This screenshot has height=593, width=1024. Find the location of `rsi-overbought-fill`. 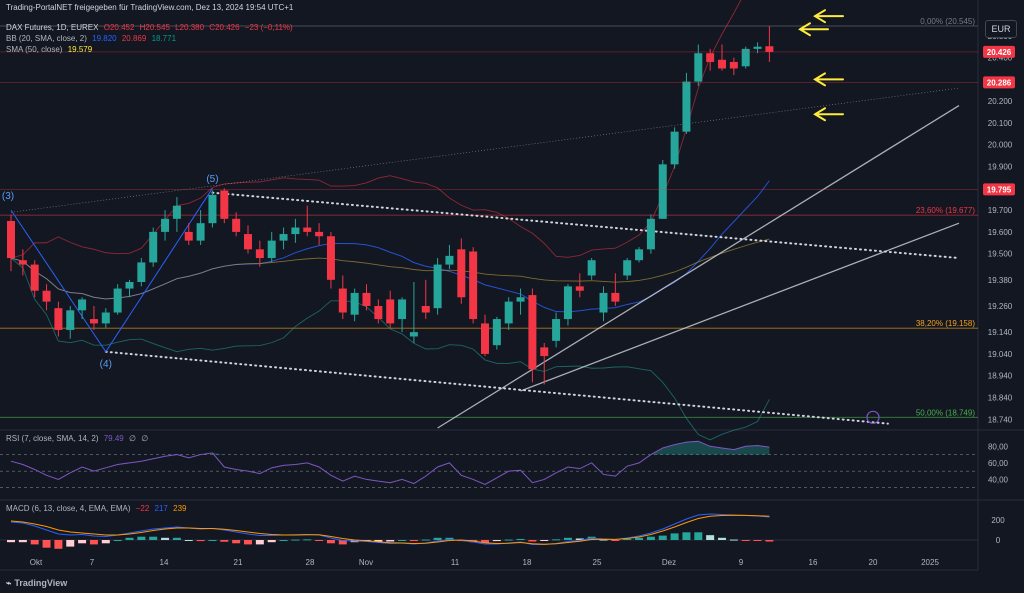

rsi-overbought-fill is located at coordinates (491, 448).